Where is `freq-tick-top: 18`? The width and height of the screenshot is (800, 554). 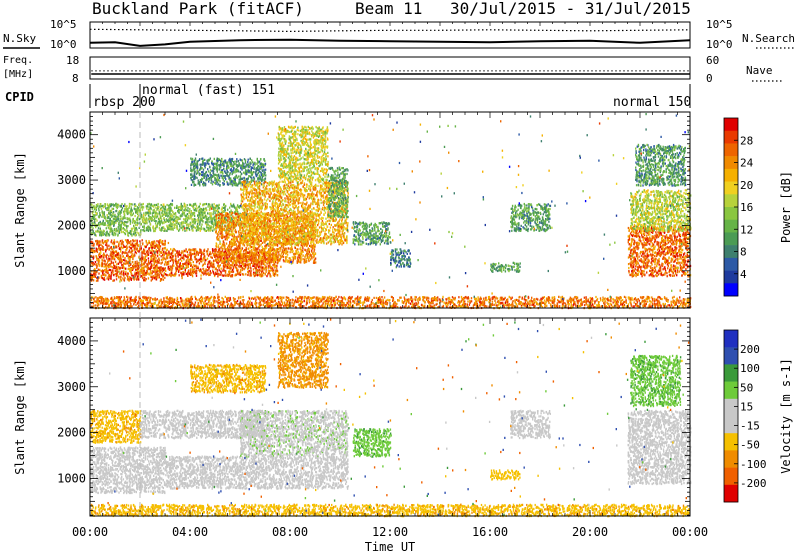
freq-tick-top: 18 is located at coordinates (72, 60).